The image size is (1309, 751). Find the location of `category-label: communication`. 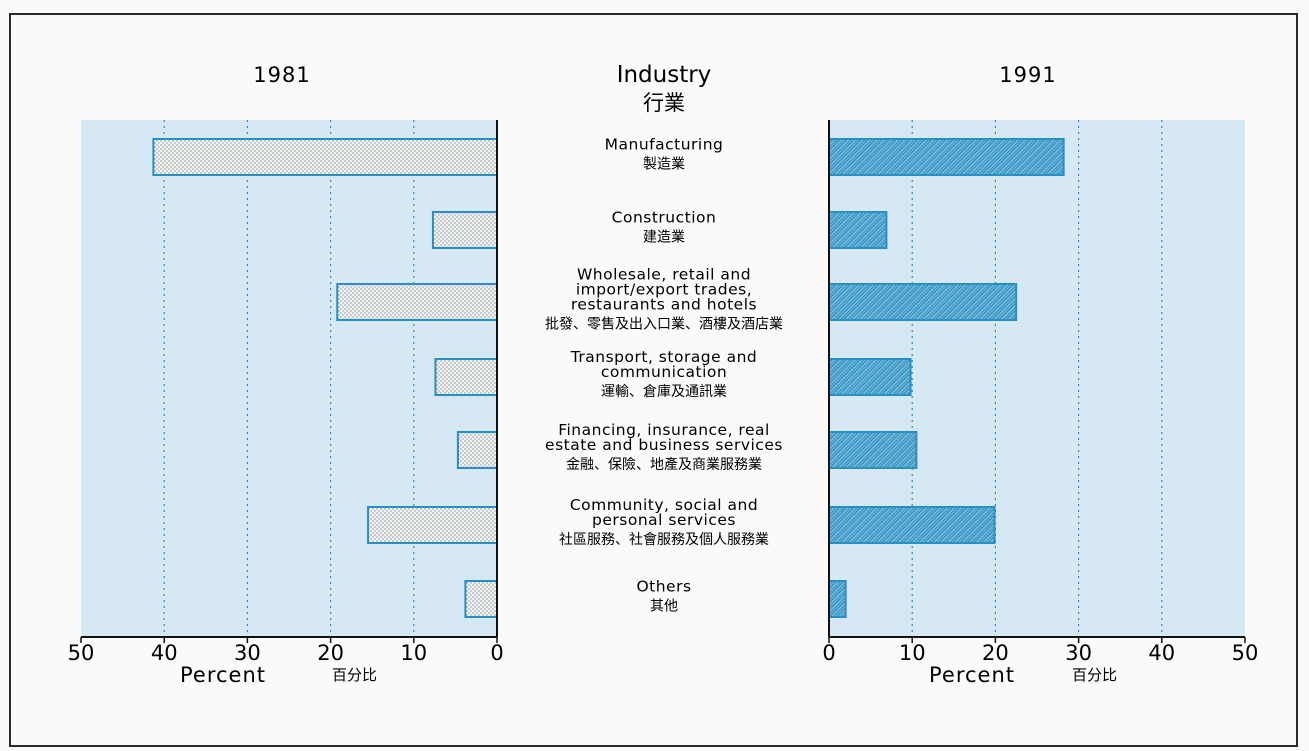

category-label: communication is located at coordinates (664, 372).